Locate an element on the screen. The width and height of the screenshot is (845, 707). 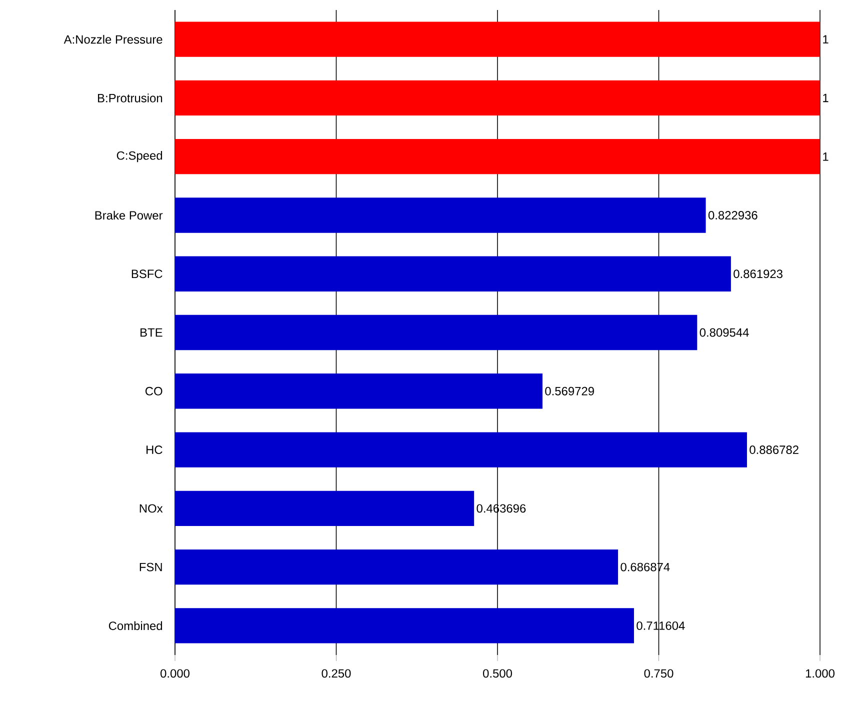
data-label: 0.569729 is located at coordinates (569, 391).